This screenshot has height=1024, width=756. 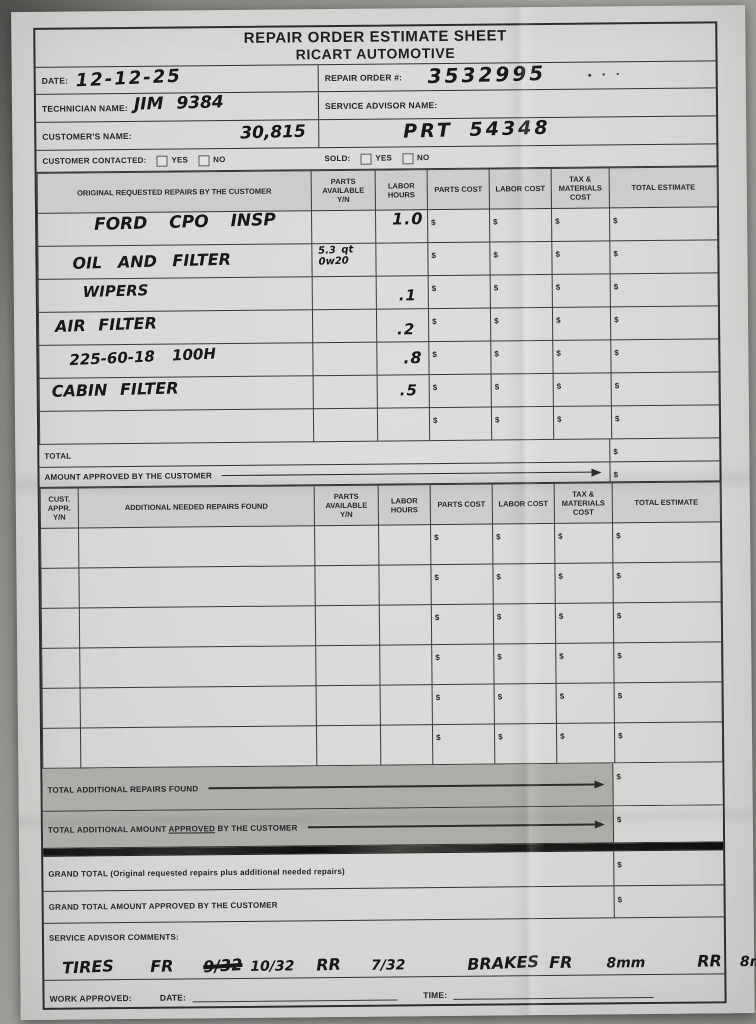 What do you see at coordinates (87, 136) in the screenshot?
I see `customer-name-label: CUSTOMER'S NAME:` at bounding box center [87, 136].